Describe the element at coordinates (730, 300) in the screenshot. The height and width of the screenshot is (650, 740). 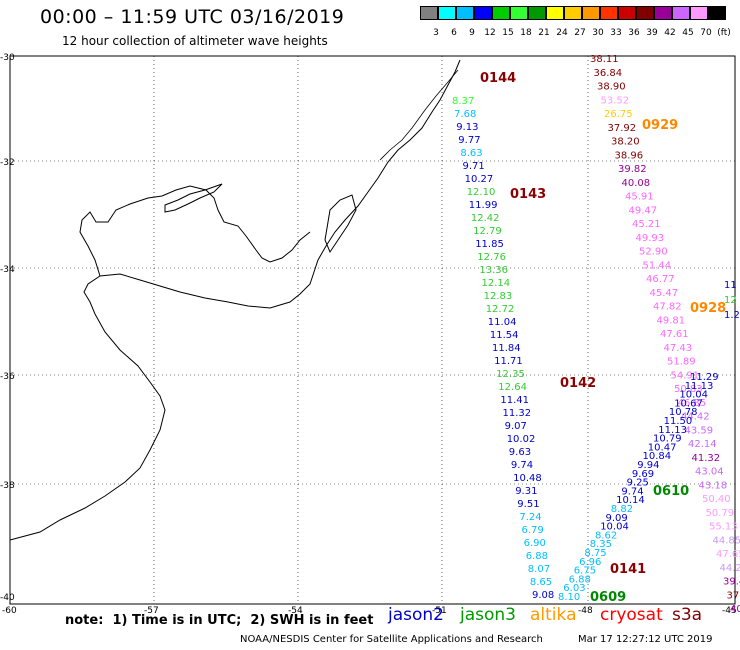
I see `wave-height-value: 12` at that location.